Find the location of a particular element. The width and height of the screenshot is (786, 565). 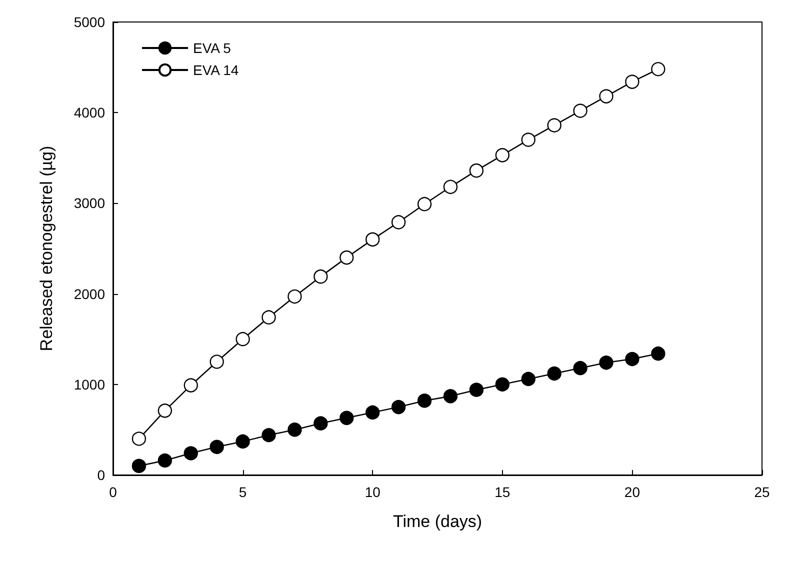

x-tick-label: 15 is located at coordinates (502, 492).